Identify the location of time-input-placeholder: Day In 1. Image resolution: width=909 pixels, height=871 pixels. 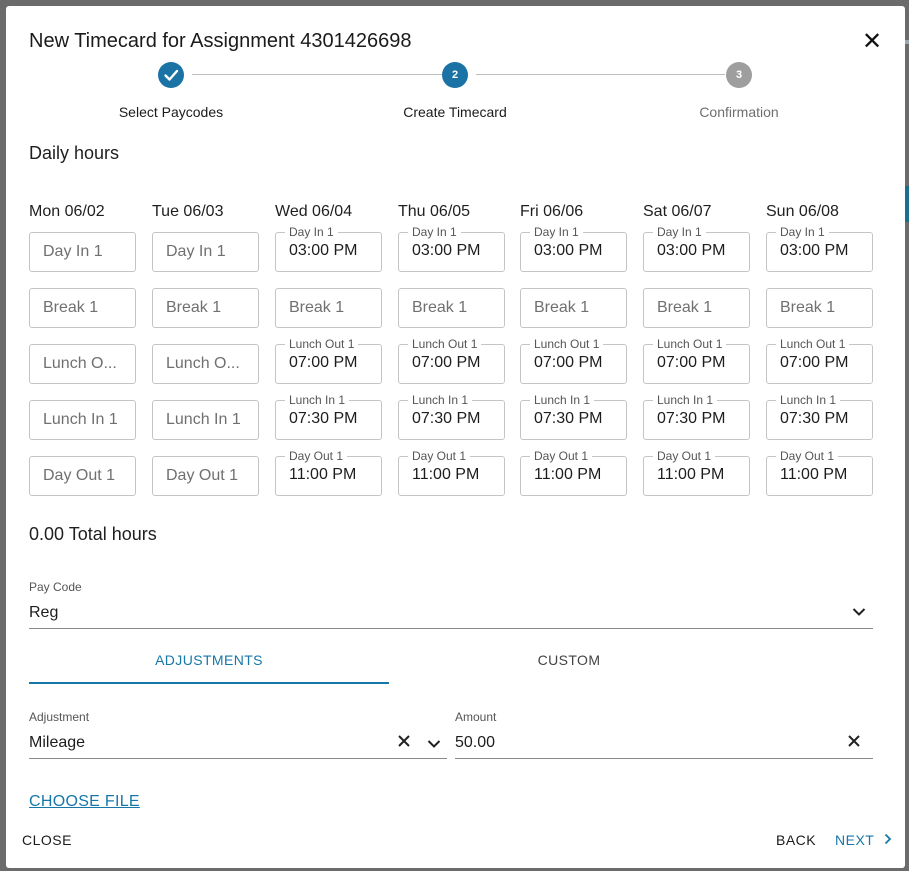
(73, 251).